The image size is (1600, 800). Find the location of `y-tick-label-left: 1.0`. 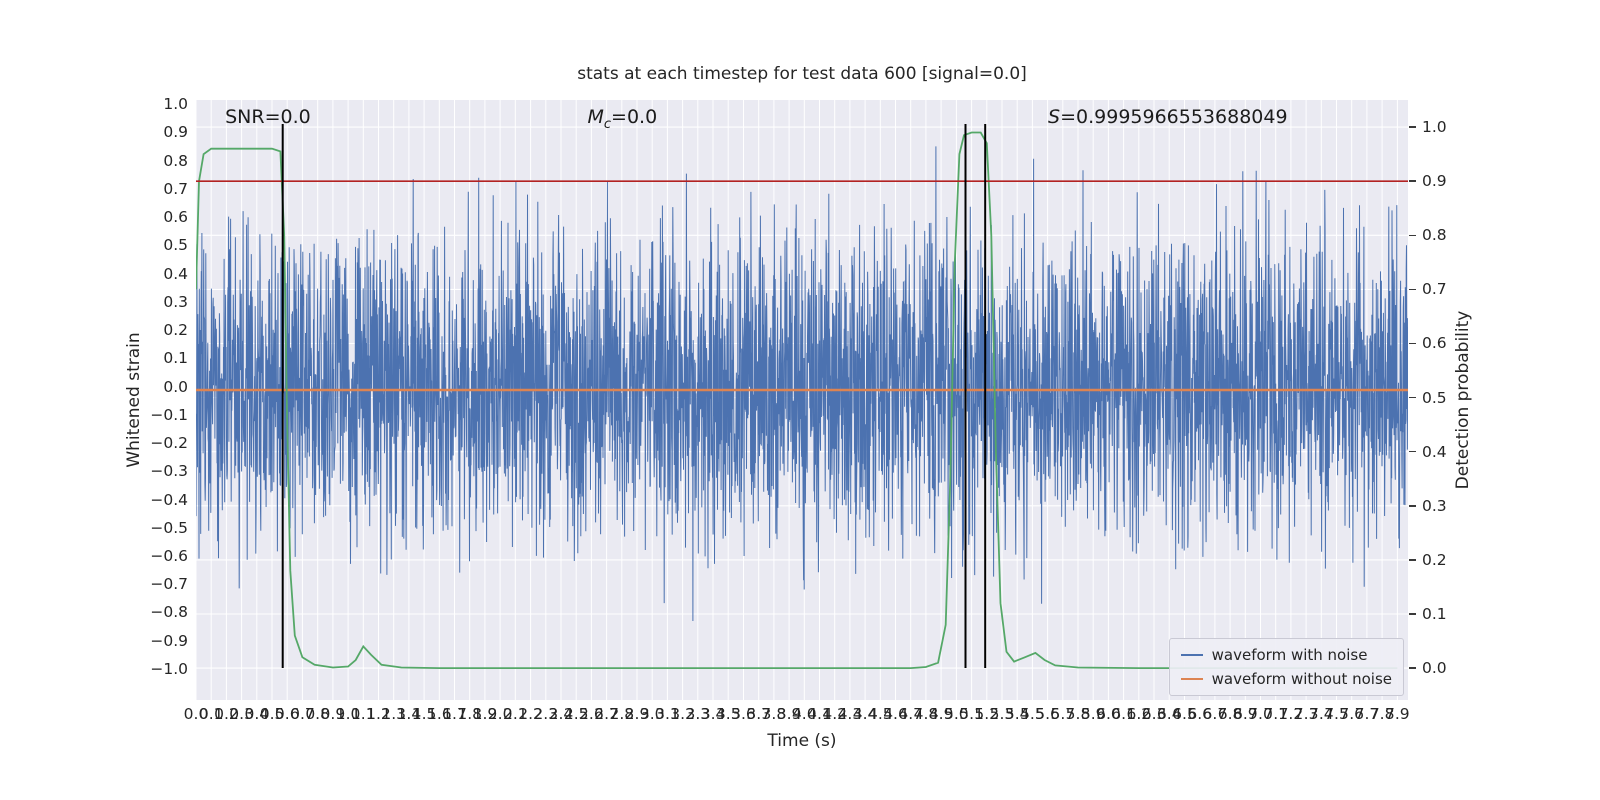

y-tick-label-left: 1.0 is located at coordinates (175, 104).